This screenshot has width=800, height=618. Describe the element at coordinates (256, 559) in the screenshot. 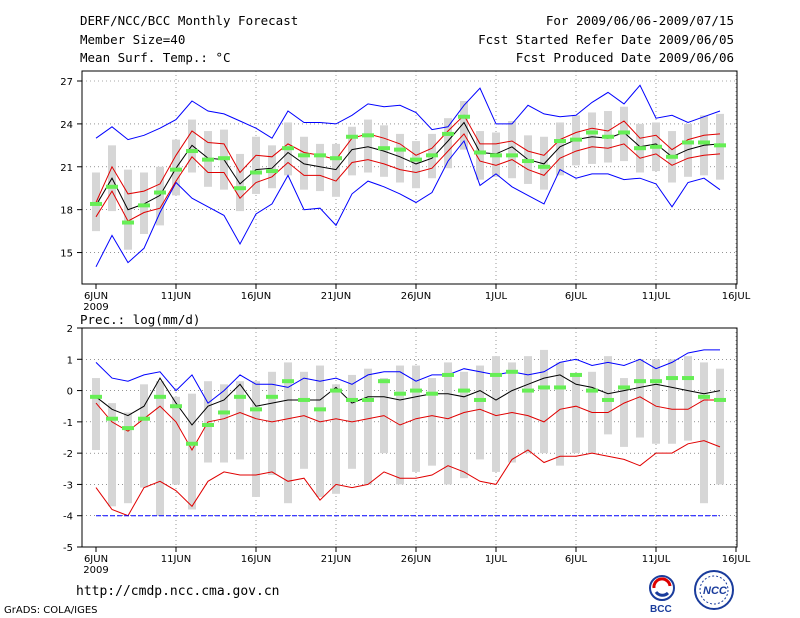

I see `panel2-xtick-label: 16JUN` at that location.